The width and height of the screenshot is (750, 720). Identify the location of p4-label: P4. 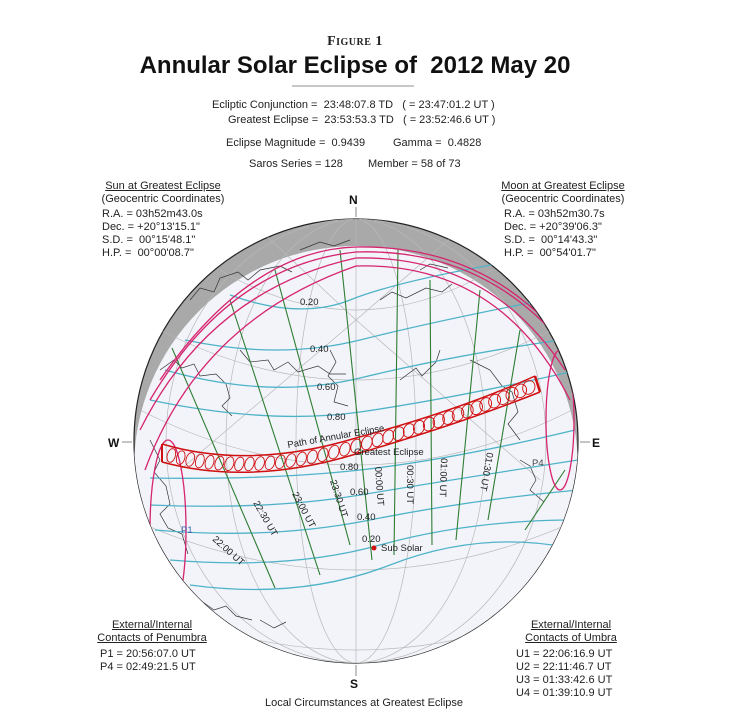
(538, 463).